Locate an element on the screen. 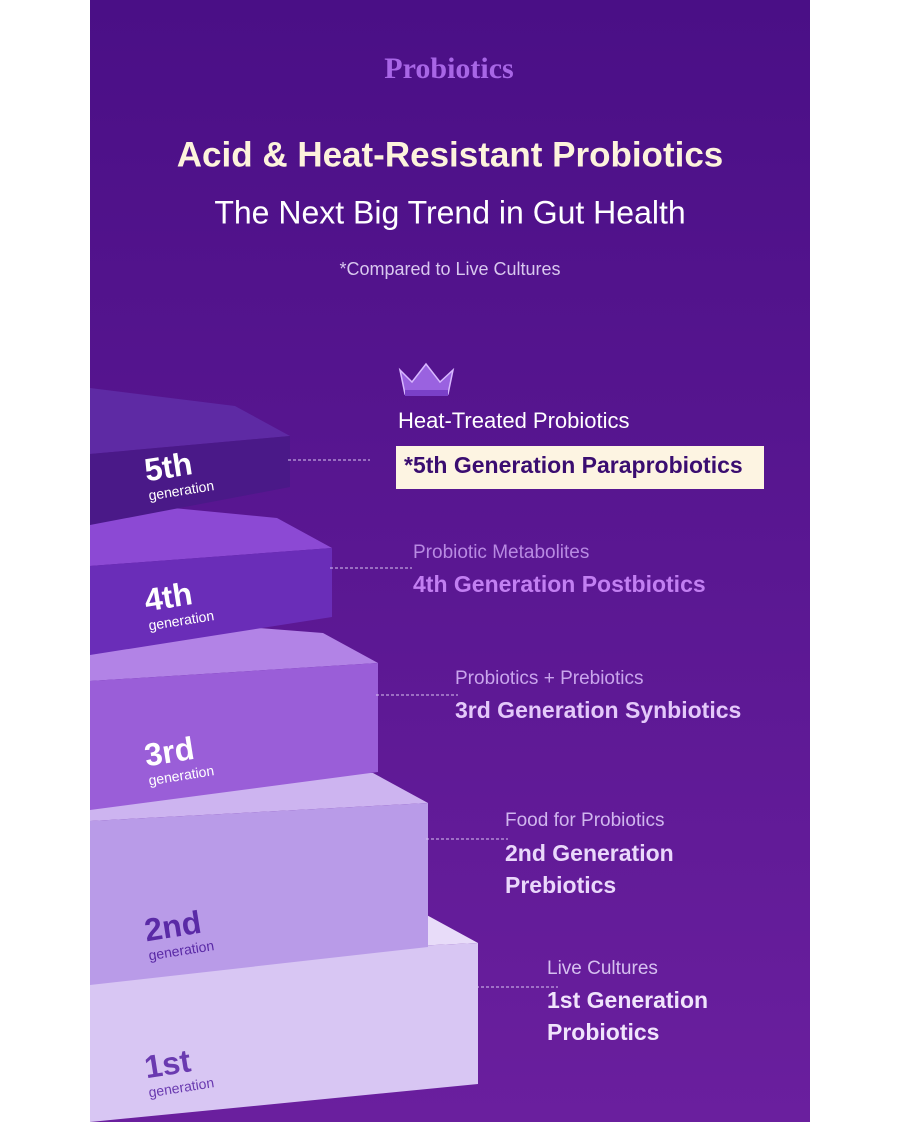 The image size is (900, 1127). generation-number: 3rd is located at coordinates (169, 751).